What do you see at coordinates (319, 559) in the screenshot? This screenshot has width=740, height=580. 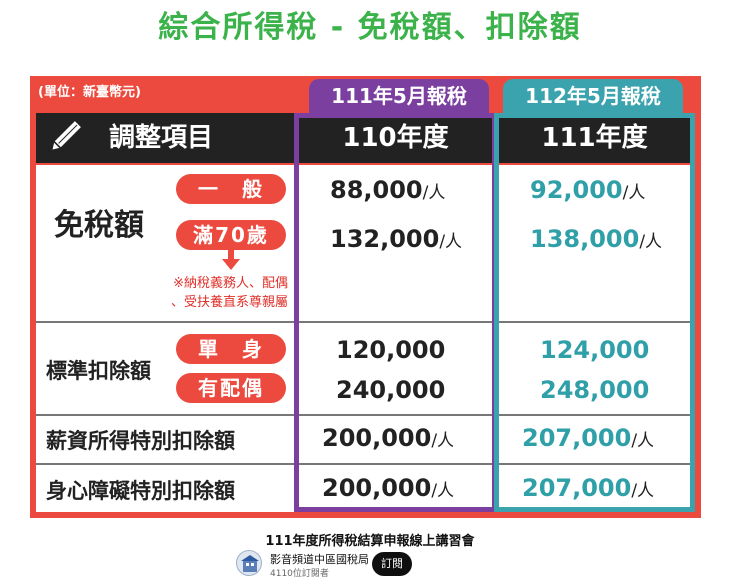 I see `channel-name: 影音頻道中區國稅局` at bounding box center [319, 559].